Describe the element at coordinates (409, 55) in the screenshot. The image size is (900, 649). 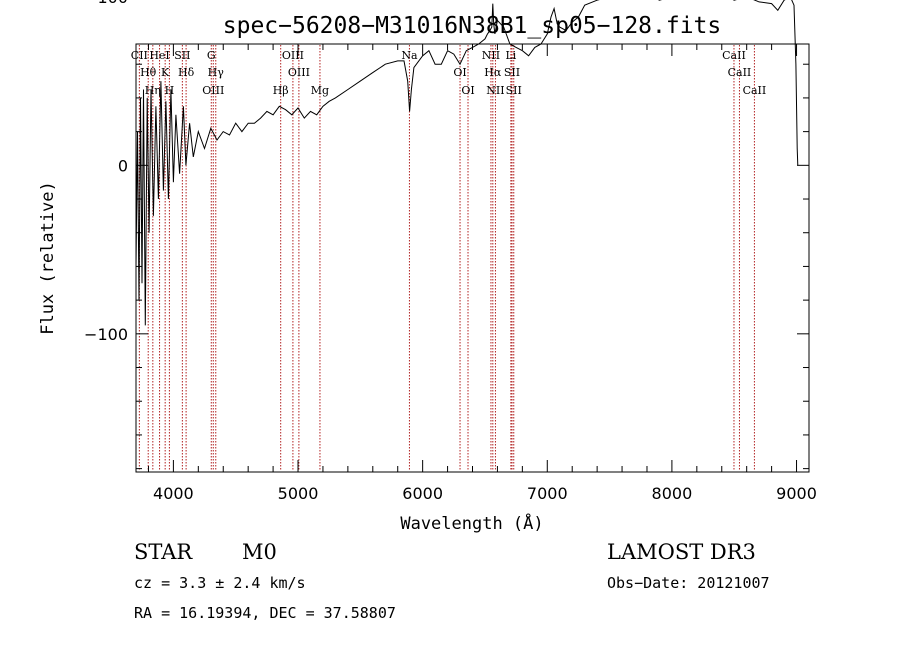
I see `emission-line-label: Na` at that location.